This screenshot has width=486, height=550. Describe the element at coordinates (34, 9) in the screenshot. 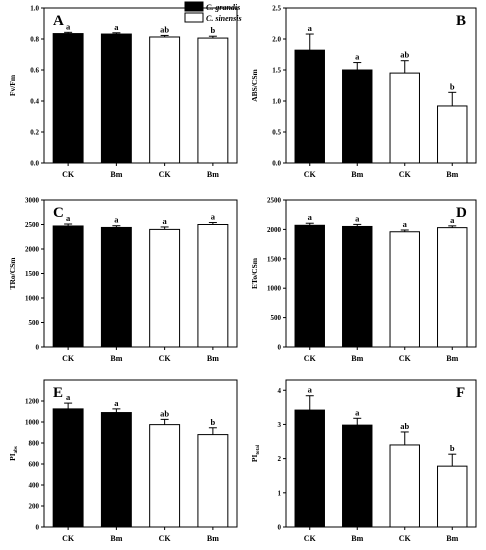

I see `y-tick-label: 1.0` at that location.